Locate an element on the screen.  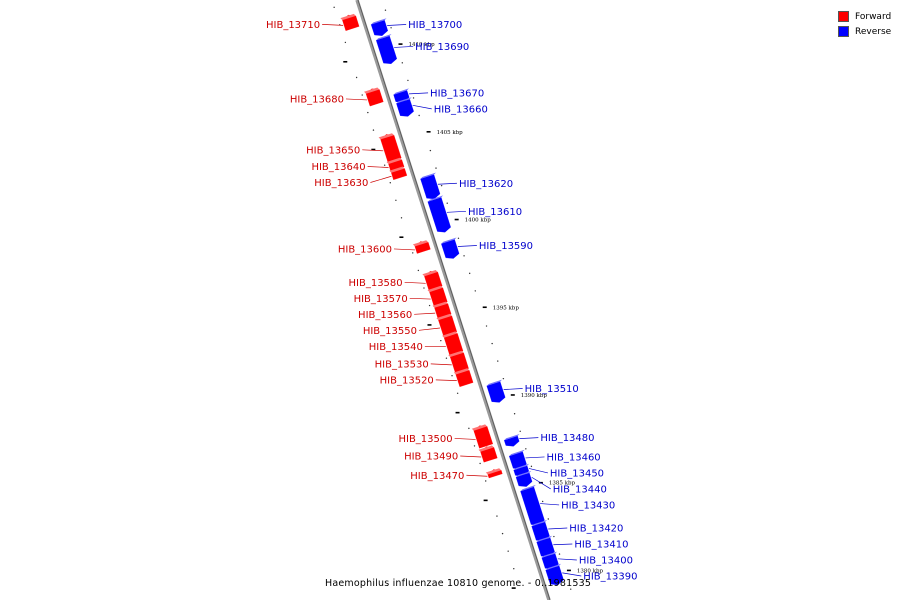
reverse-gene-label: HIB_13400 is located at coordinates (606, 560).